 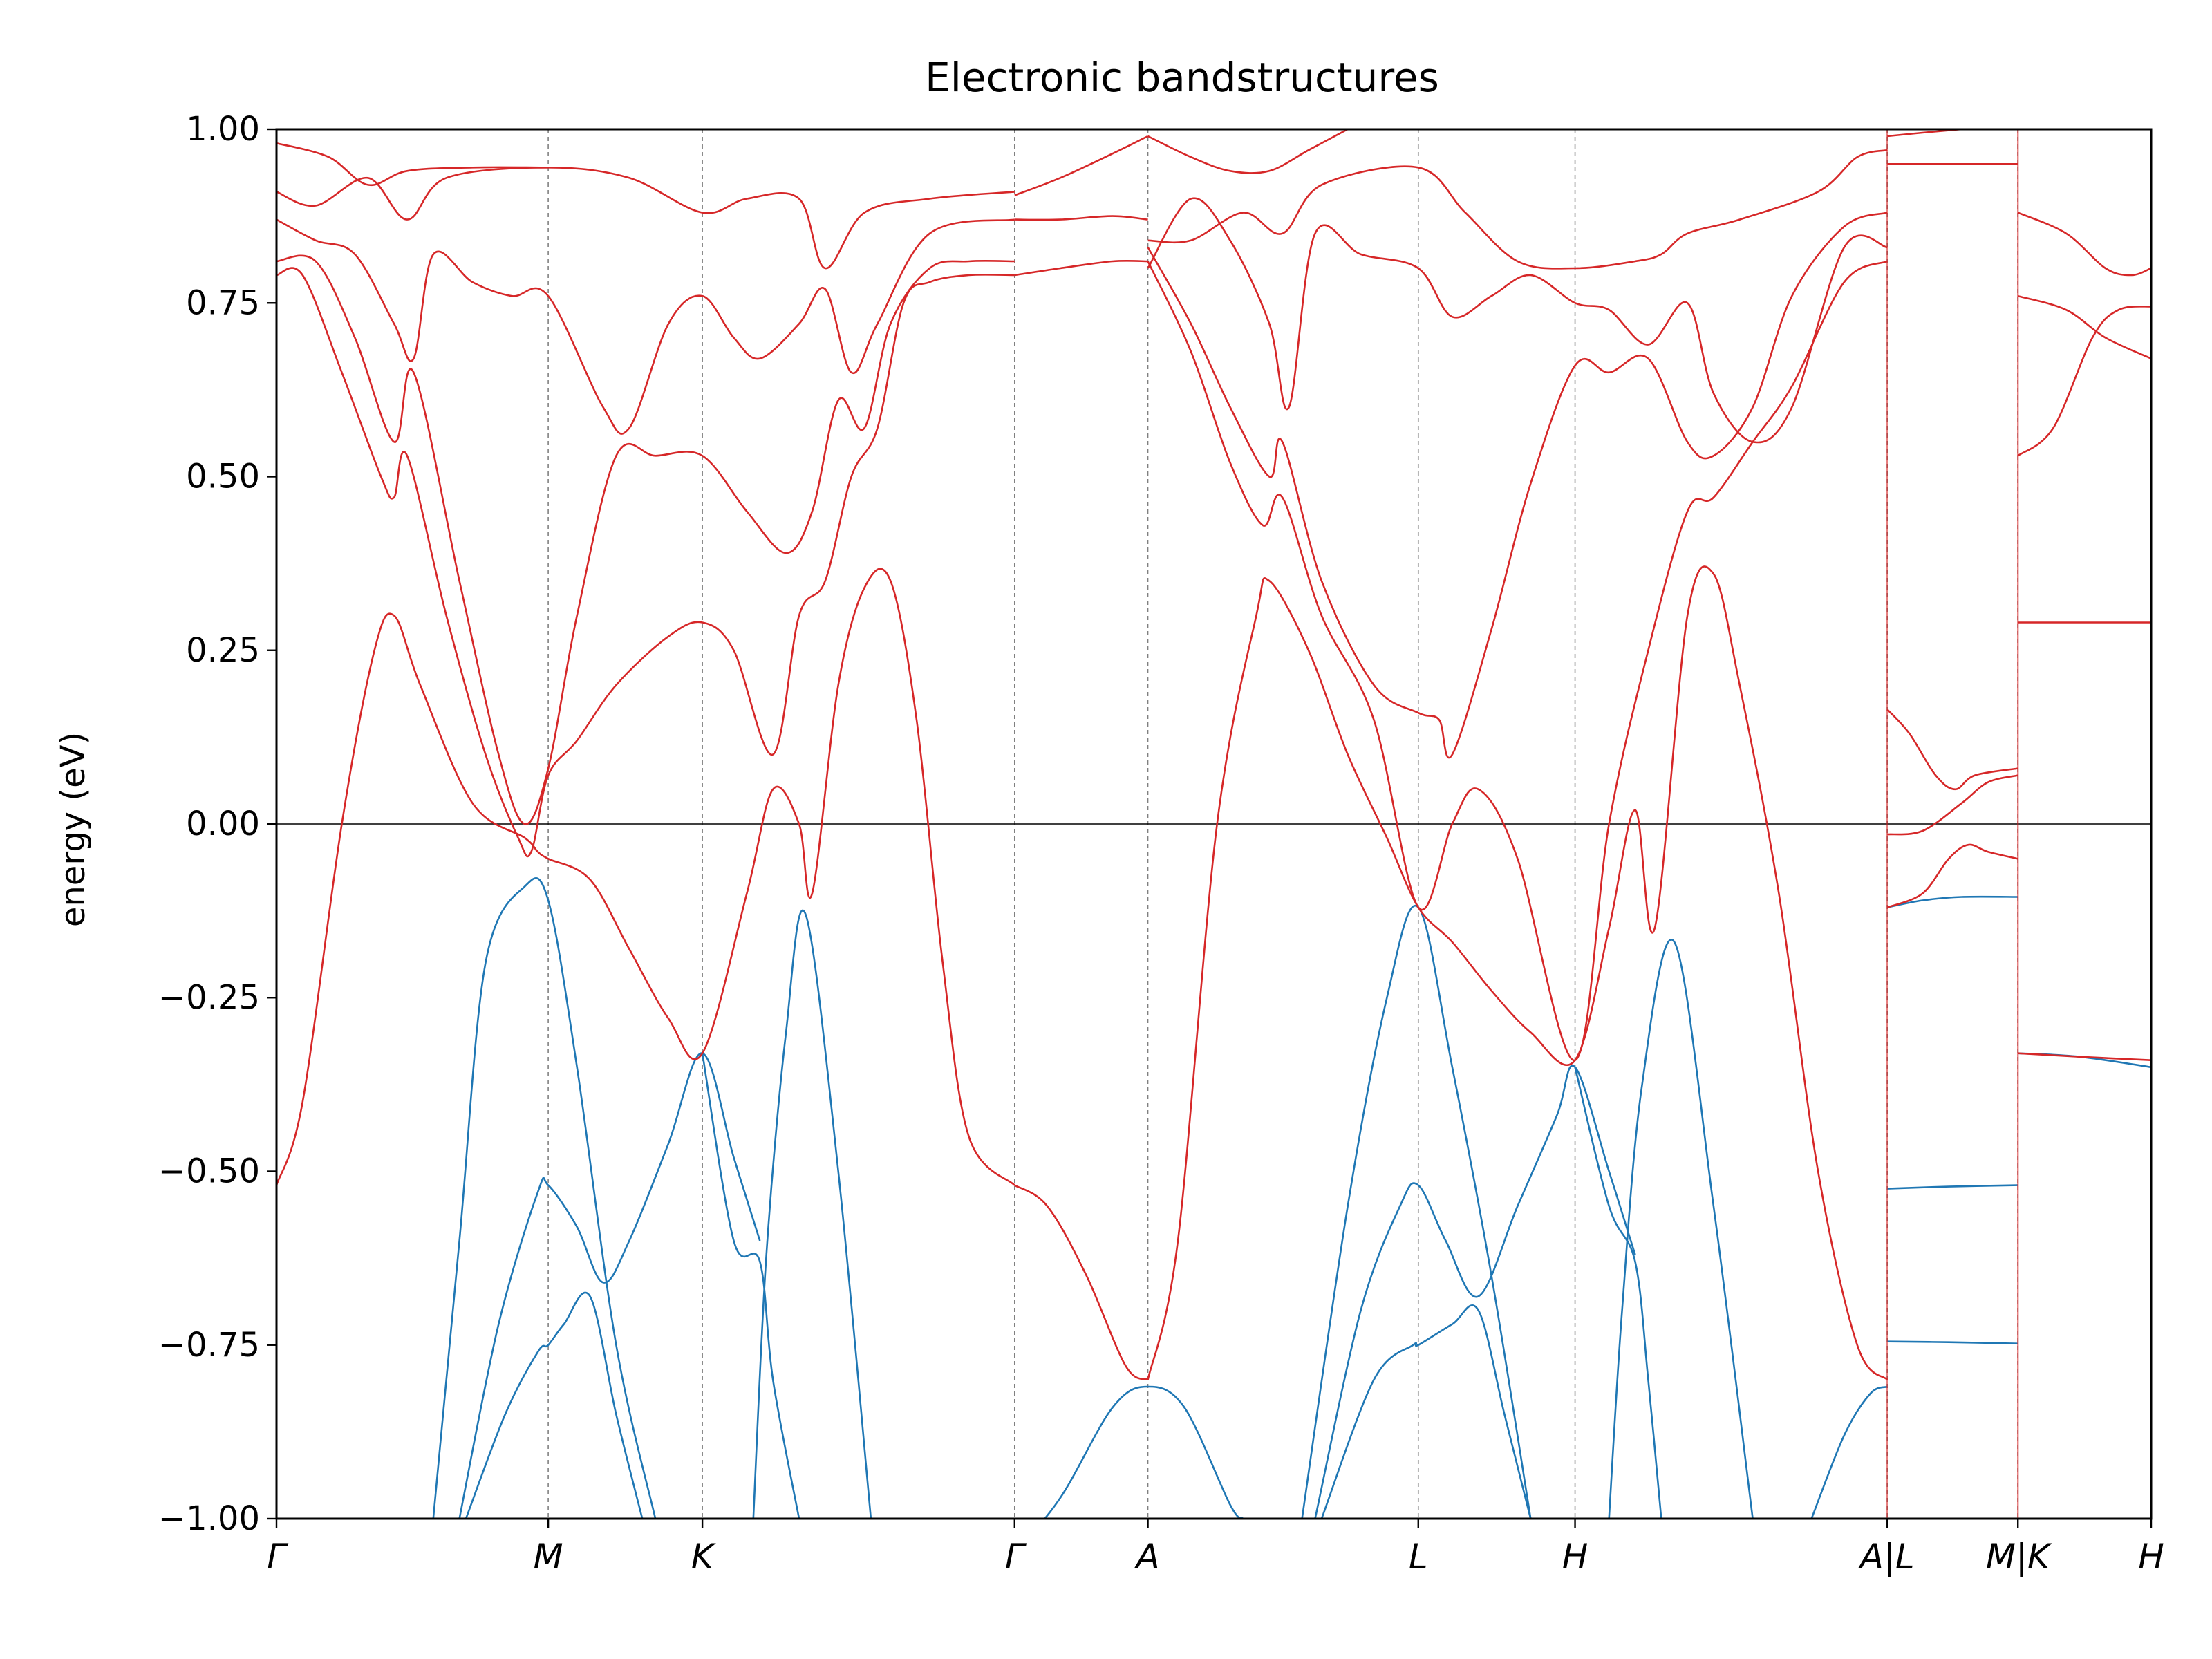 I want to click on y-tick-label-4: 0.00, so click(x=223, y=824).